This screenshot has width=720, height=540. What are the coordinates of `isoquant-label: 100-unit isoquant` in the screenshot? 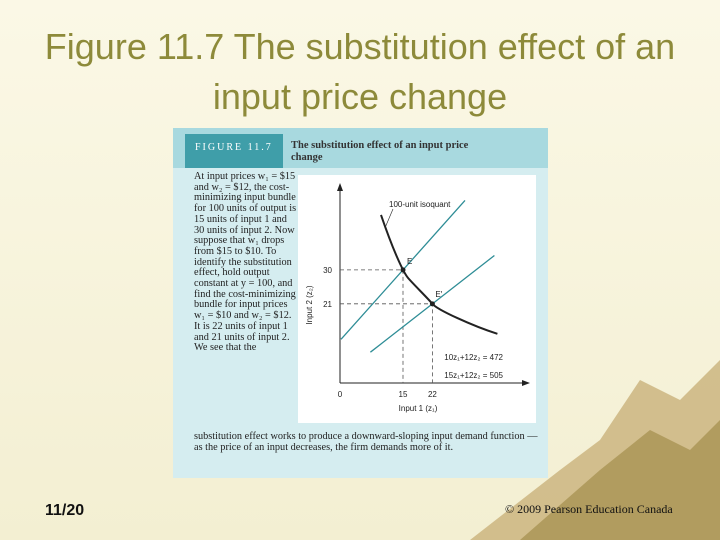 It's located at (420, 204).